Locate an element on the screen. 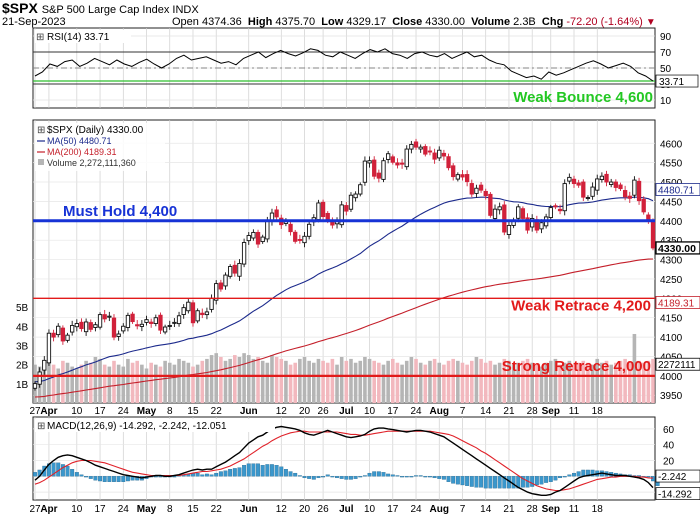 The image size is (700, 530). x-axis-label: Apr is located at coordinates (48, 509).